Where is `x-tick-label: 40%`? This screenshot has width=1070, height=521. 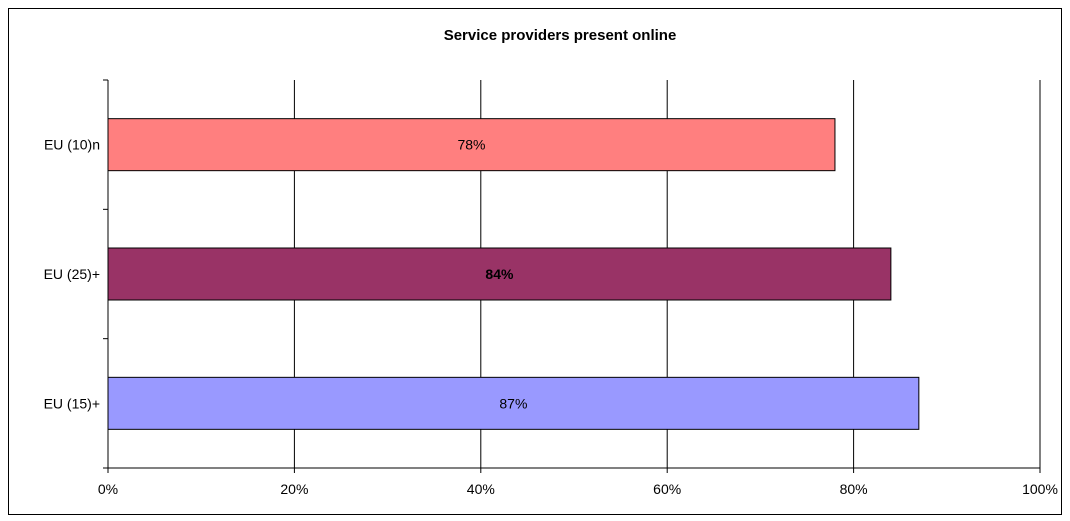
x-tick-label: 40% is located at coordinates (481, 489).